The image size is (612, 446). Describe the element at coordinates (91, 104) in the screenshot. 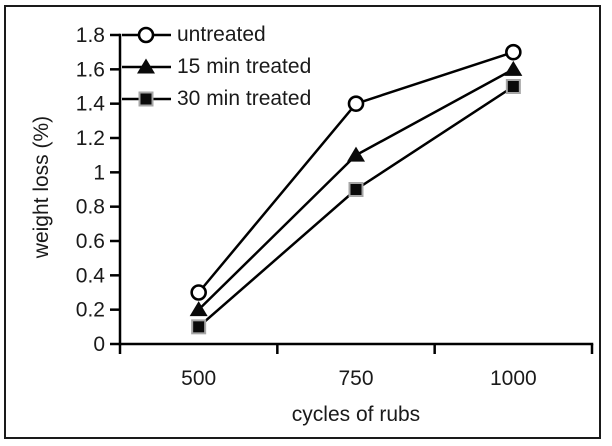

I see `y-tick-label: 1.4` at that location.